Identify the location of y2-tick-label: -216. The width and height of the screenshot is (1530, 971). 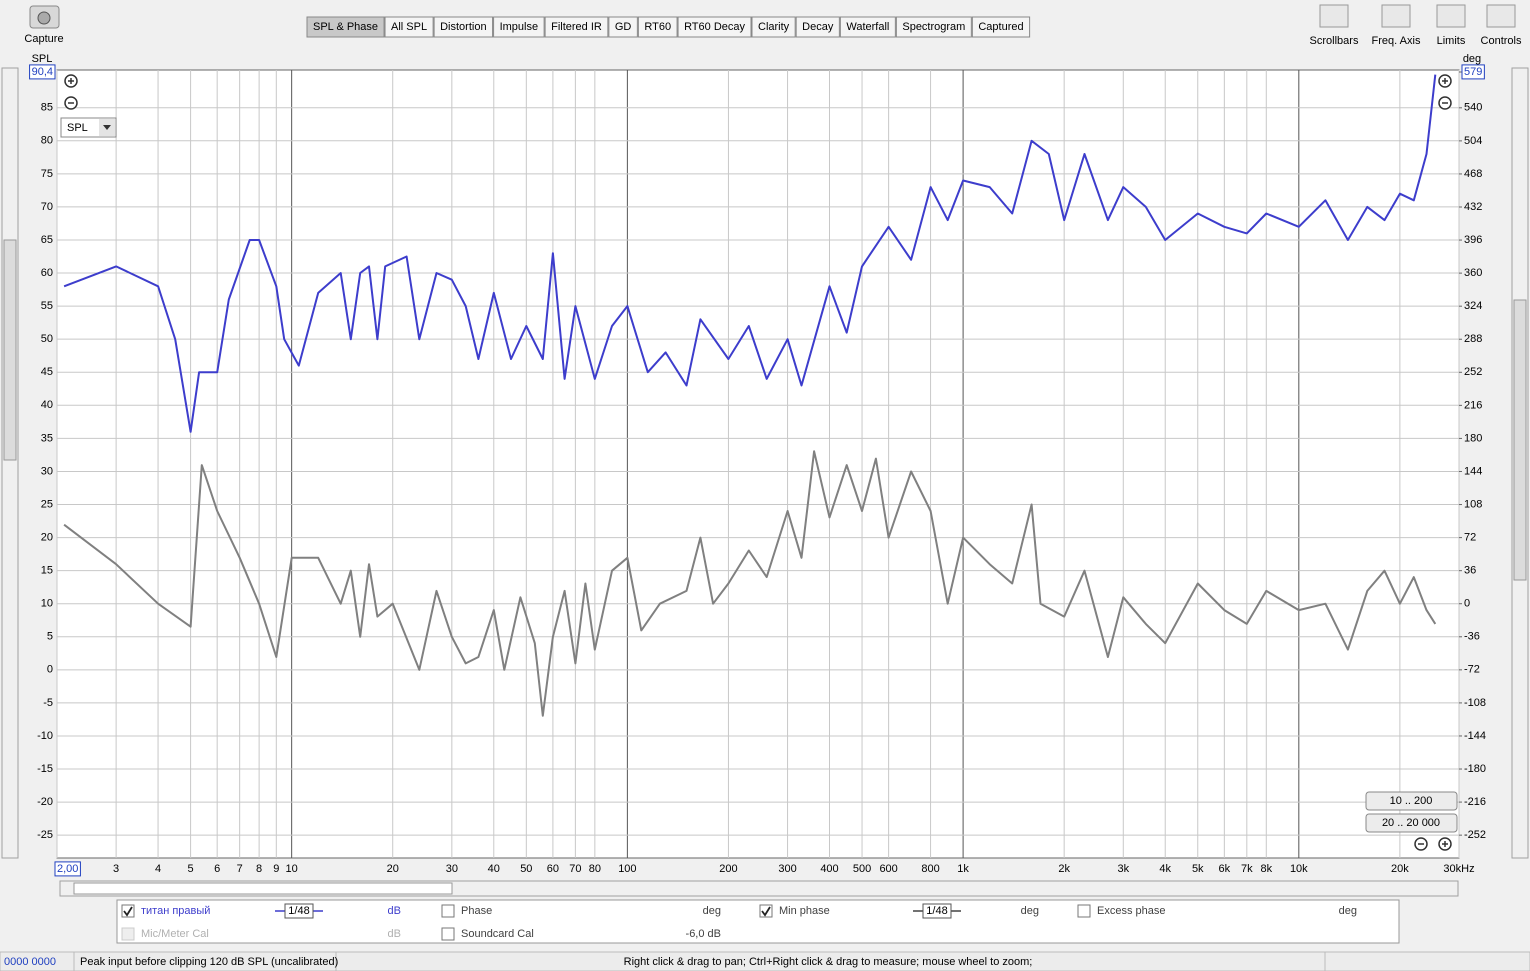
(1475, 802).